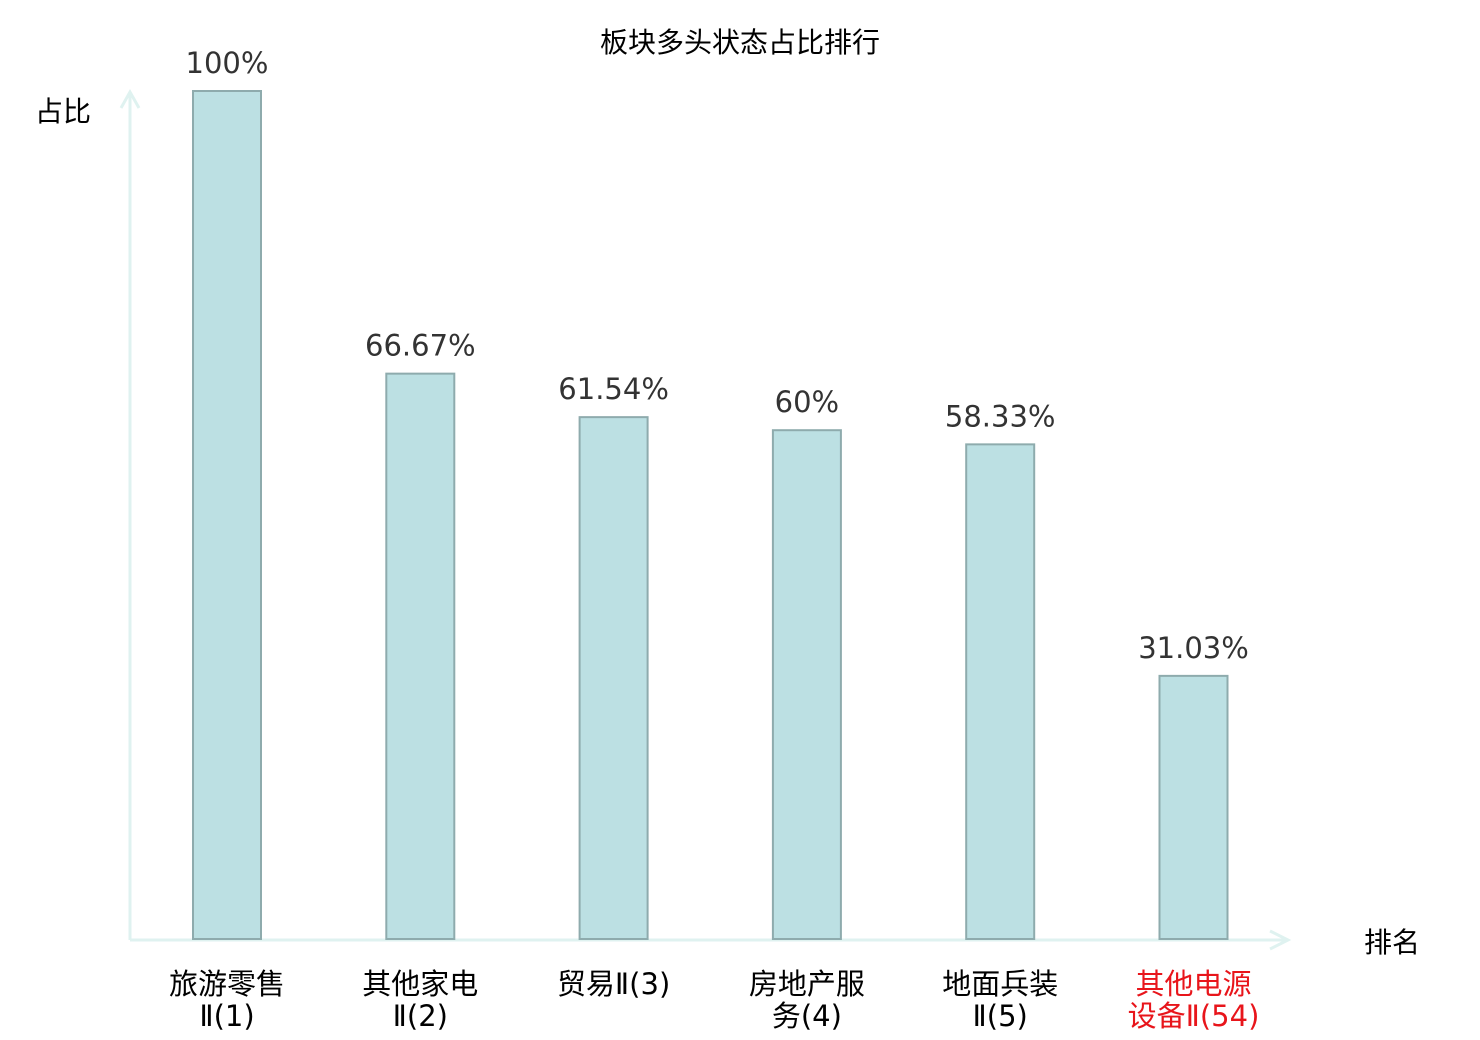 The height and width of the screenshot is (1040, 1480). What do you see at coordinates (740, 42) in the screenshot?
I see `chart-title: 板块多头状态占比排行` at bounding box center [740, 42].